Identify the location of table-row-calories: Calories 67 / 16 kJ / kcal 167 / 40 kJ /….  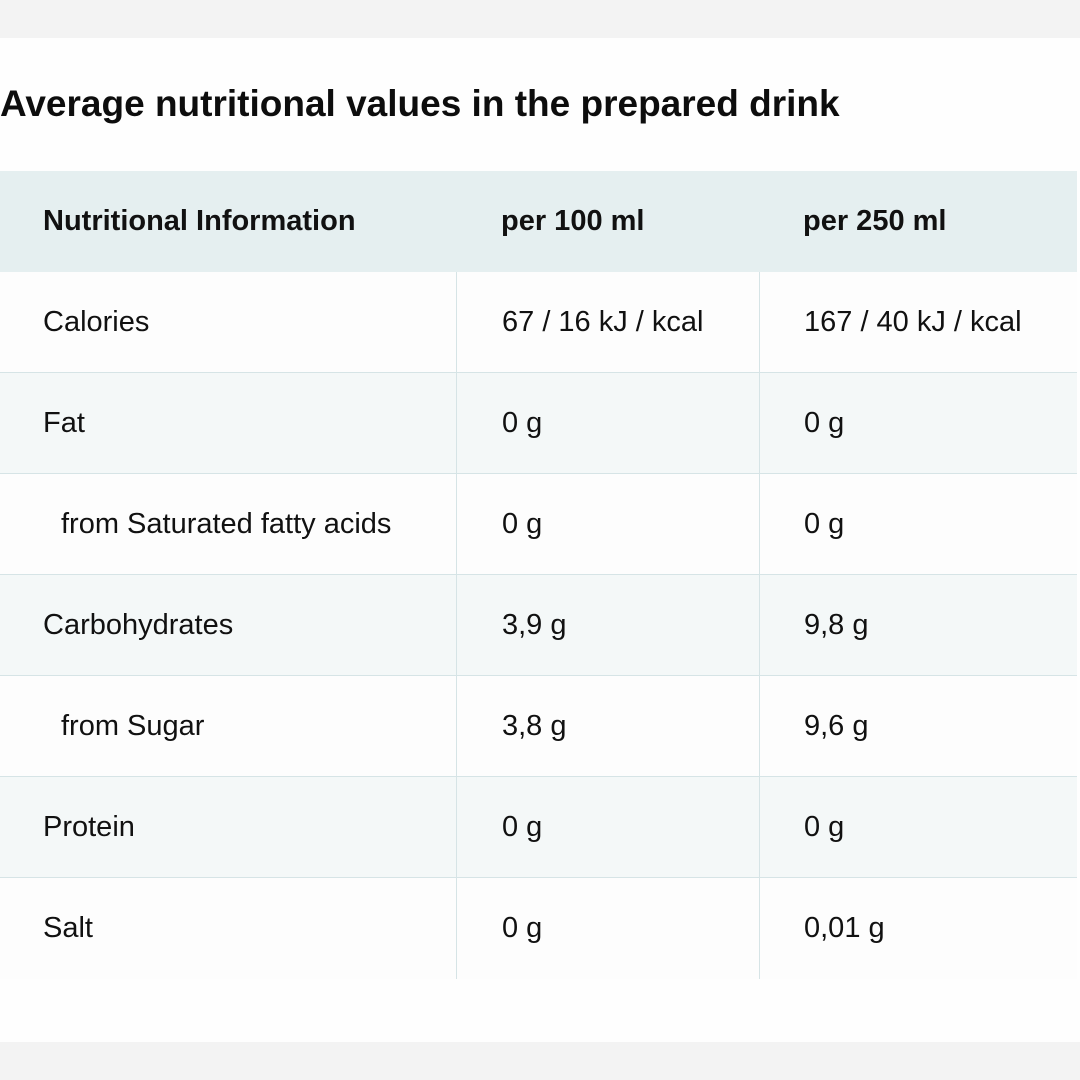
(538, 322).